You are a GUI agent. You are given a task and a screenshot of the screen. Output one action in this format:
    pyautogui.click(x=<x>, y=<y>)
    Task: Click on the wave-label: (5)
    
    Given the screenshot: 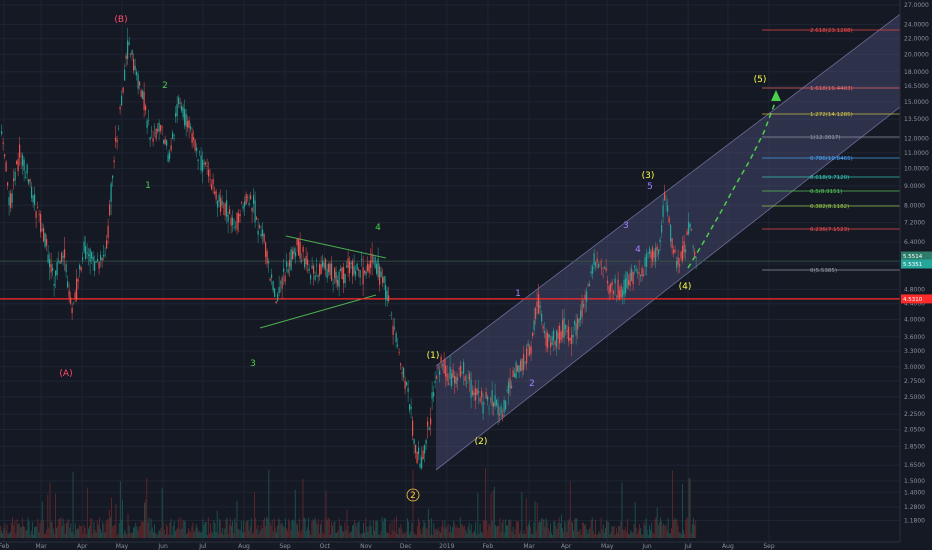 What is the action you would take?
    pyautogui.click(x=760, y=80)
    